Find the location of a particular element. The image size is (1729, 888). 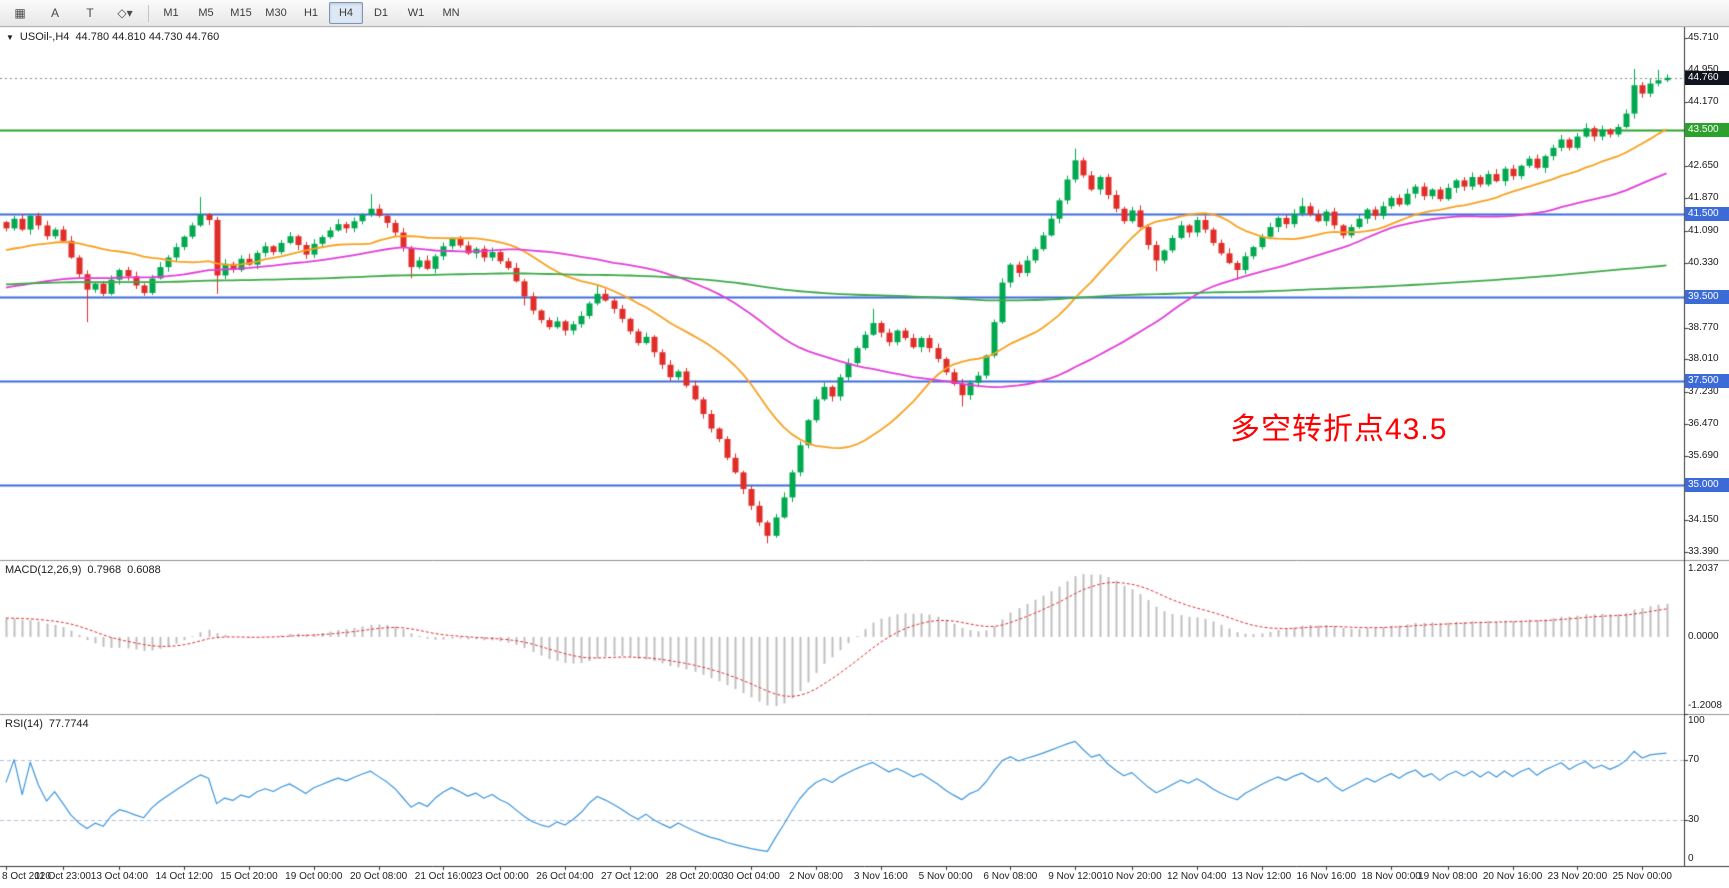

macd-scale-label: -1.2008 is located at coordinates (1705, 705).